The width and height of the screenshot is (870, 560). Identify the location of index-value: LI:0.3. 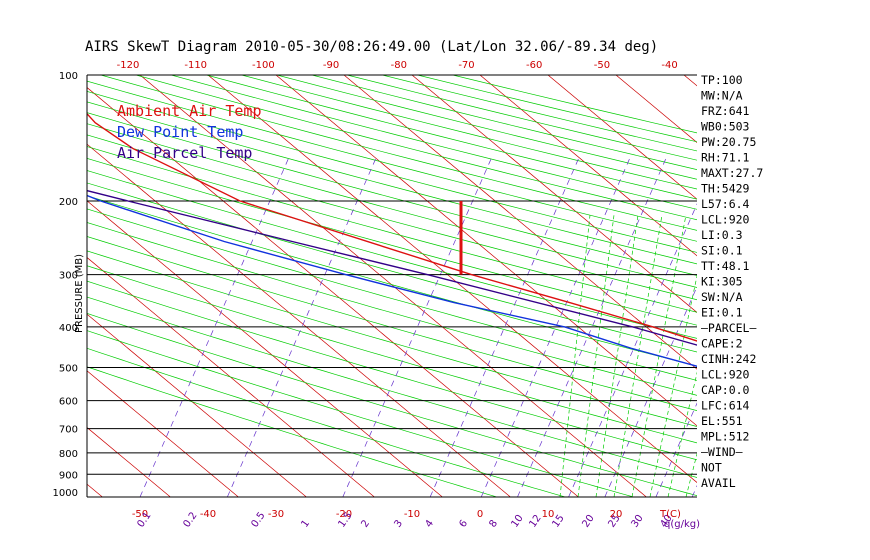
(722, 235).